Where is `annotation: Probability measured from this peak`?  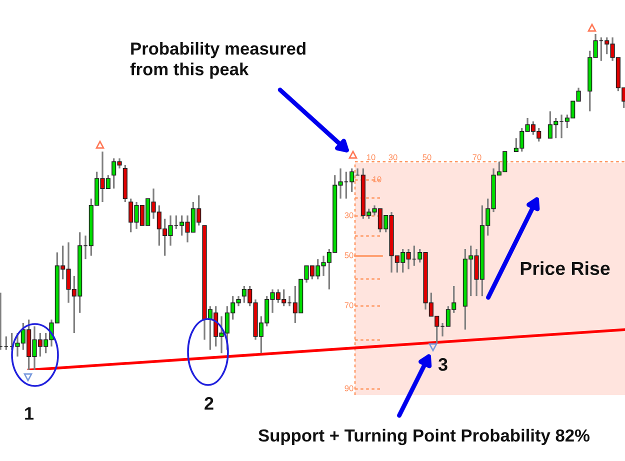
annotation: Probability measured from this peak is located at coordinates (218, 60).